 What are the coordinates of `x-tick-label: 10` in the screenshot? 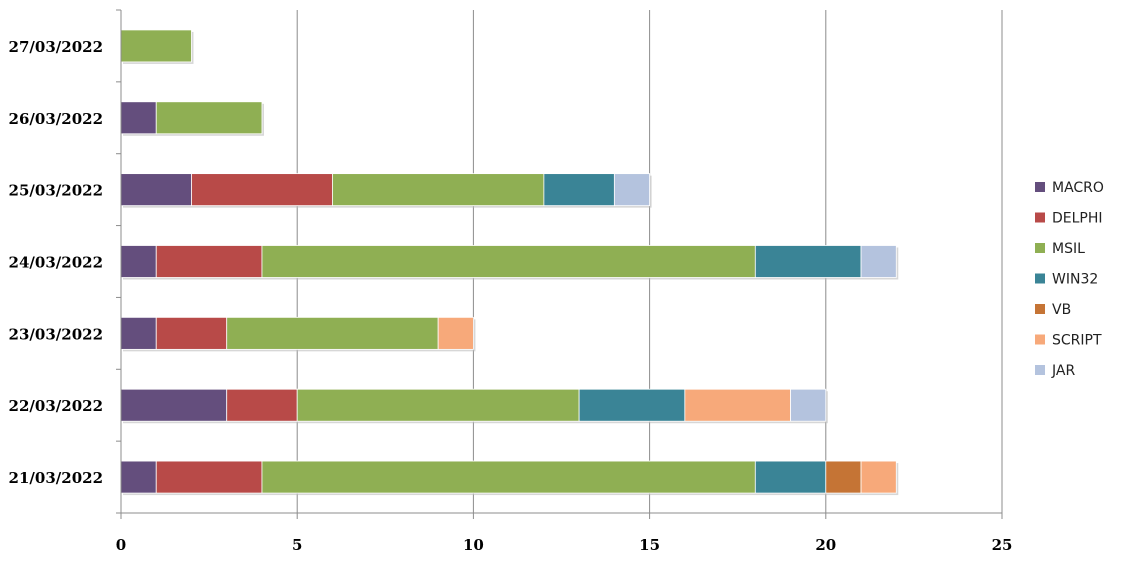 It's located at (473, 545).